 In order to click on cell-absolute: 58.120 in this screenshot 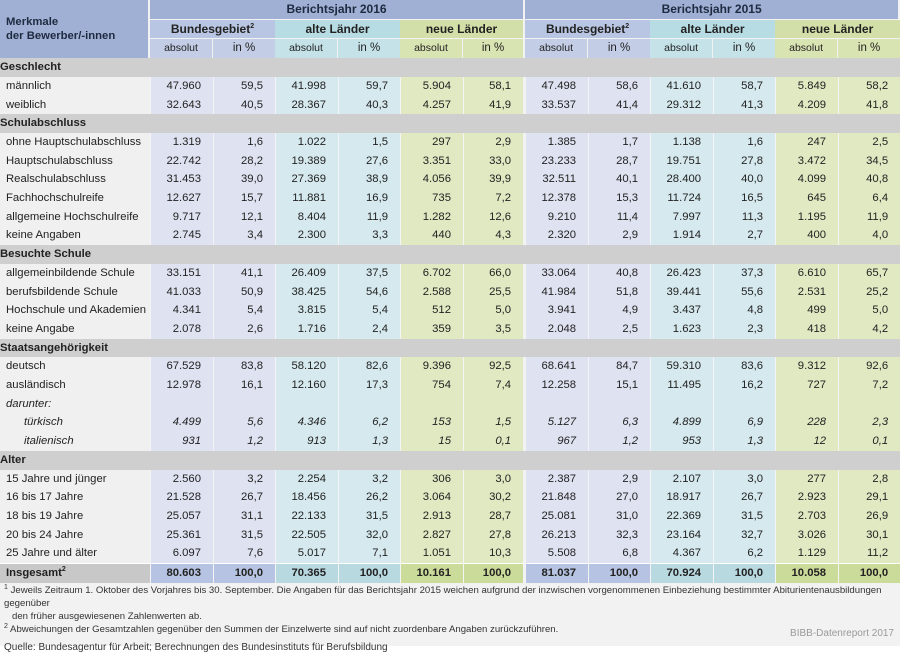, I will do `click(306, 367)`.